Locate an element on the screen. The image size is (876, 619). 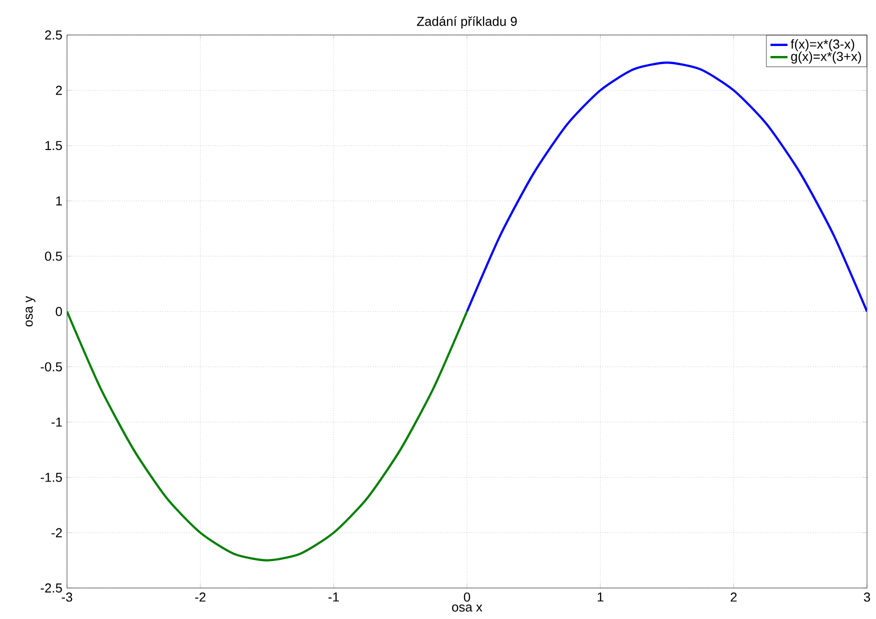
x-tick-label: -1 is located at coordinates (333, 597).